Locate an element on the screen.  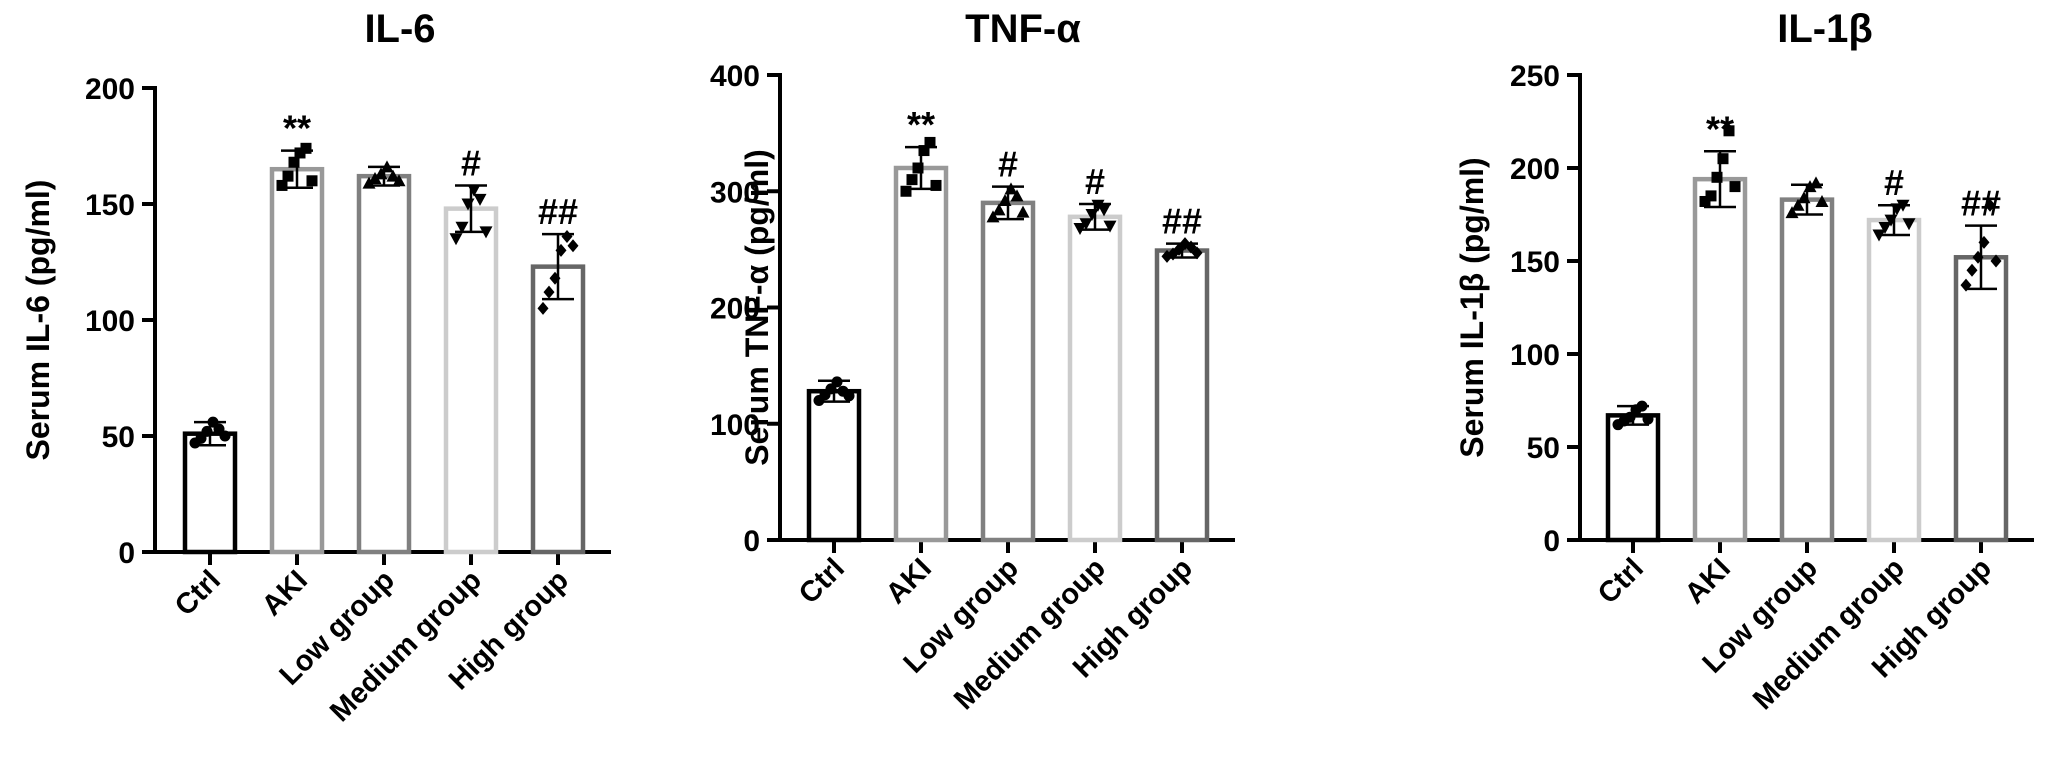
y-tick-label: 250 is located at coordinates (1535, 76).